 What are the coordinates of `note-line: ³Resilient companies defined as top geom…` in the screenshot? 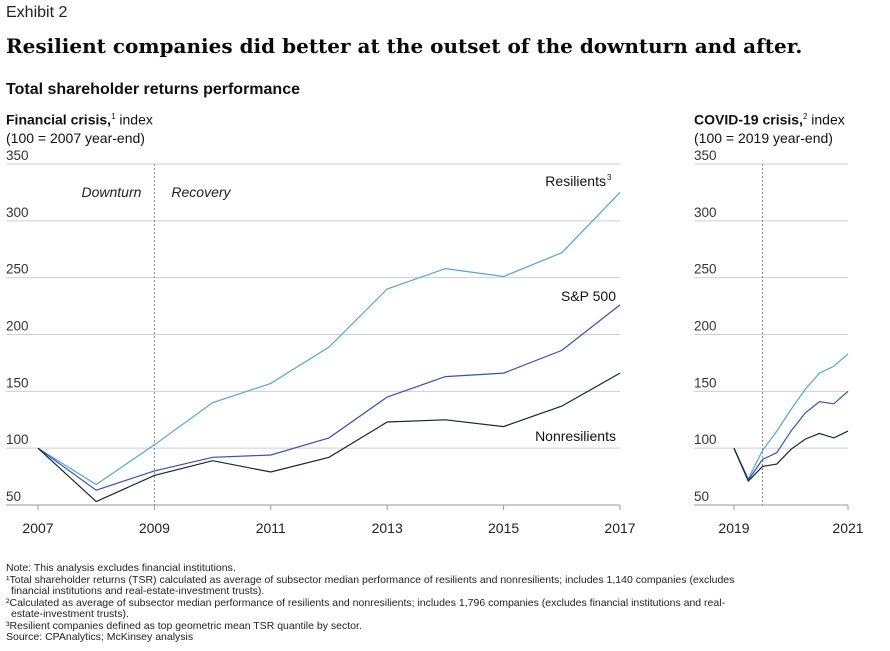 It's located at (184, 625).